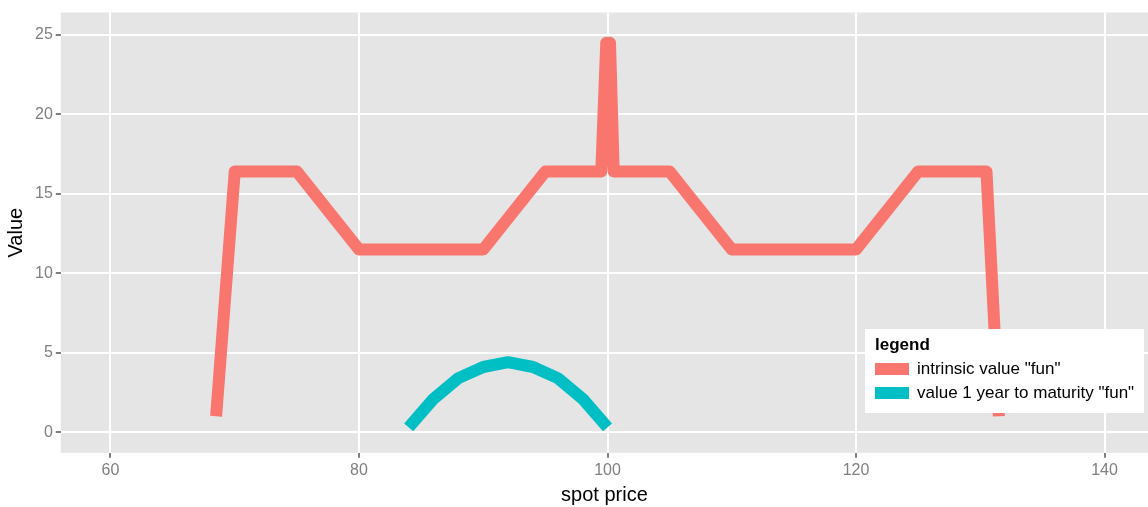 This screenshot has width=1148, height=507. What do you see at coordinates (604, 493) in the screenshot?
I see `x-axis-title: spot price` at bounding box center [604, 493].